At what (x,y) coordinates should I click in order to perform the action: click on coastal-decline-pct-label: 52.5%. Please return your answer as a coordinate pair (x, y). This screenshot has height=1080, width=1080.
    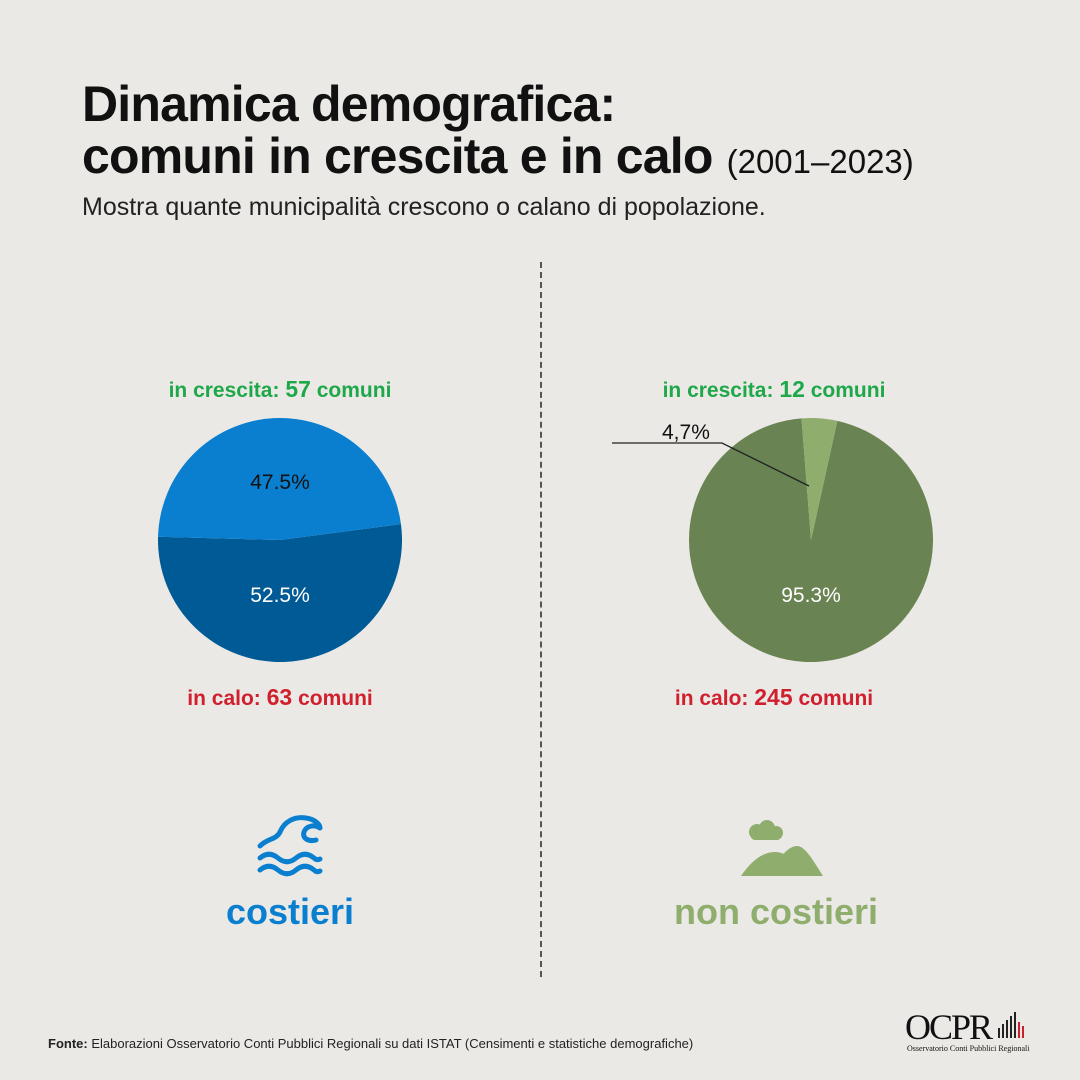
    Looking at the image, I should click on (280, 595).